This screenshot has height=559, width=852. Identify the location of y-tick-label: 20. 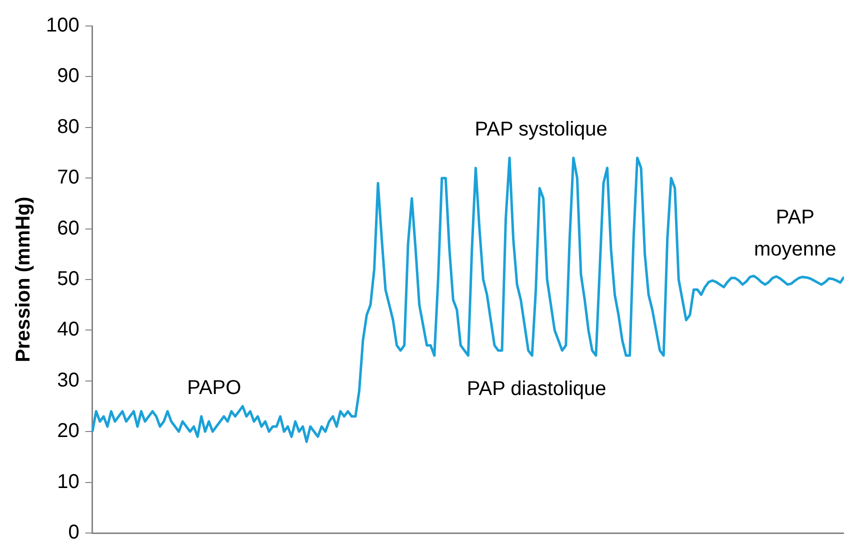
(68, 431).